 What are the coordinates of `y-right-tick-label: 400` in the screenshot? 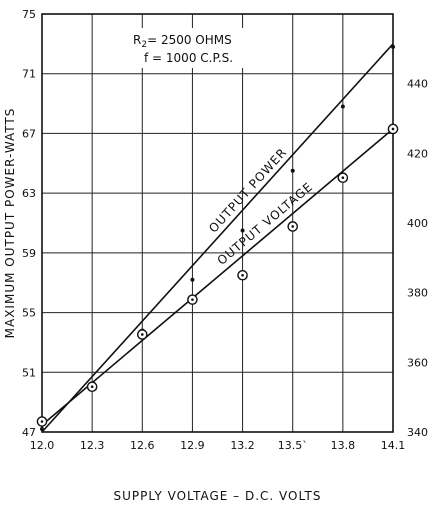 It's located at (417, 223).